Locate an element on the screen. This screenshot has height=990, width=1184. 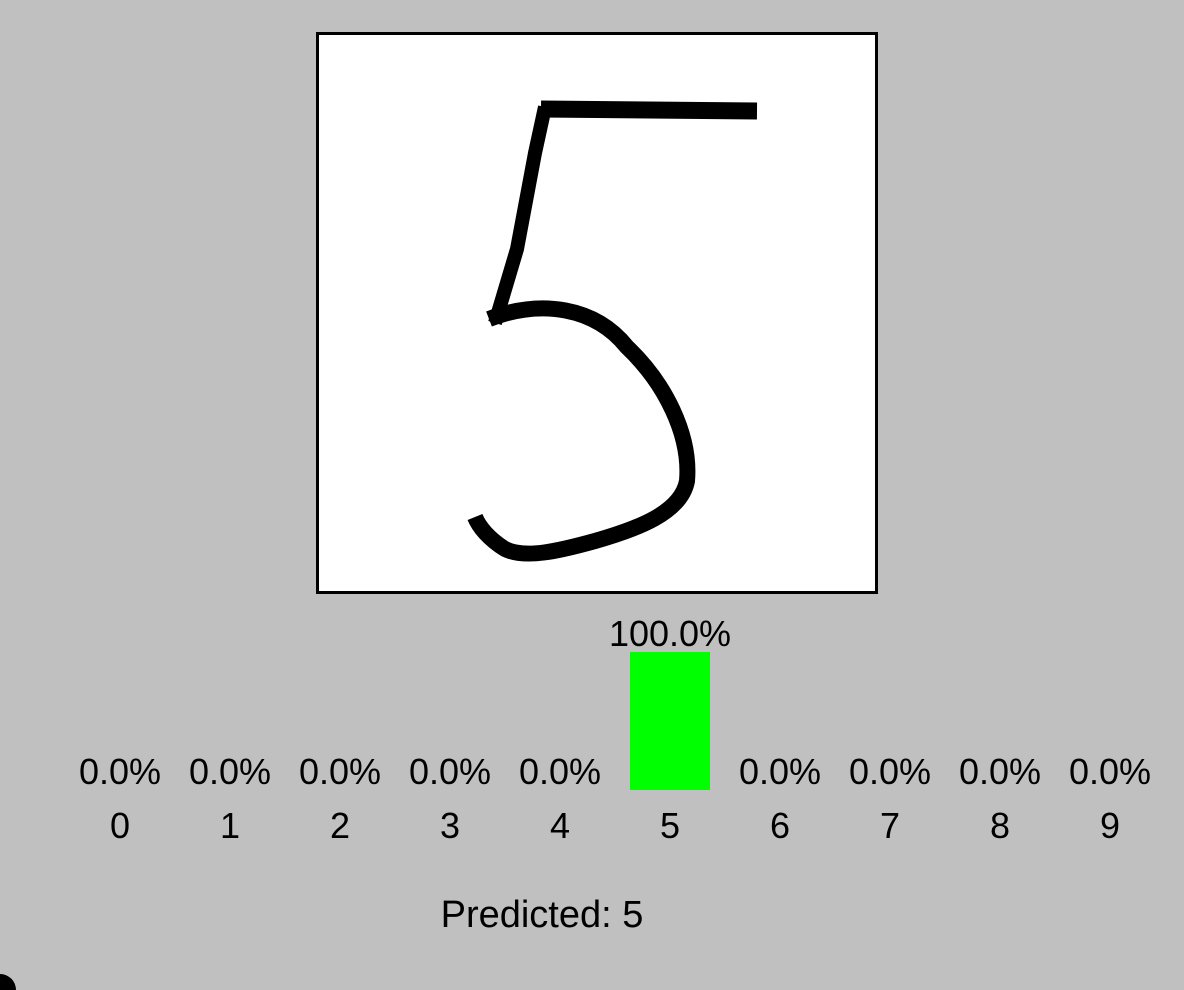
bar-value-label-8: 0.0% is located at coordinates (1000, 771).